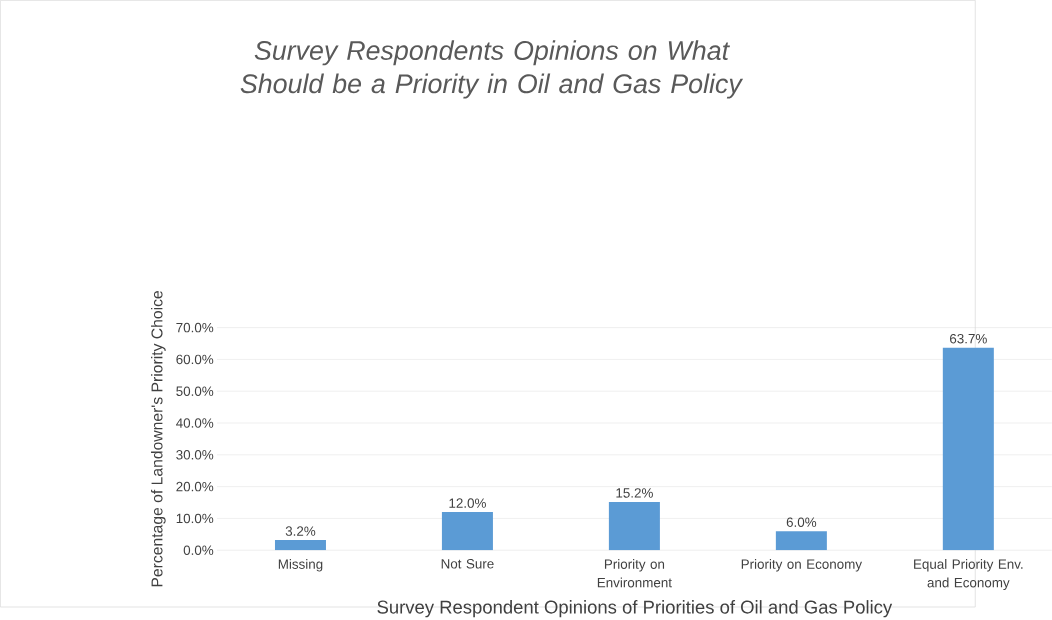 Image resolution: width=1052 pixels, height=620 pixels. I want to click on data-label: 63.7%, so click(968, 338).